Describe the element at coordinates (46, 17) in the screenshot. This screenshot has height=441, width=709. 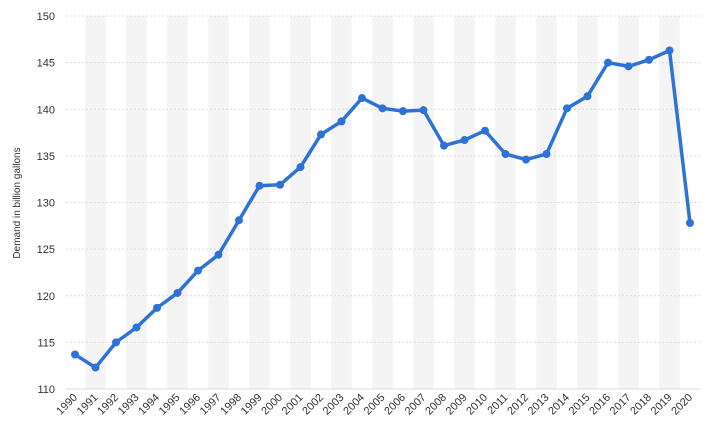
I see `y-tick-label: 150` at that location.